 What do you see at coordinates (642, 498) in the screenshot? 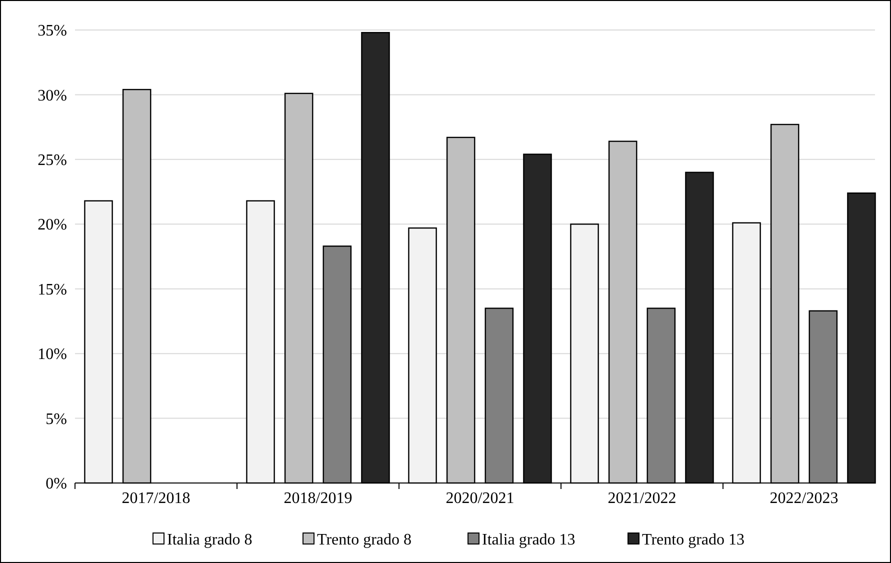
I see `x-tick-label: 2021/2022` at bounding box center [642, 498].